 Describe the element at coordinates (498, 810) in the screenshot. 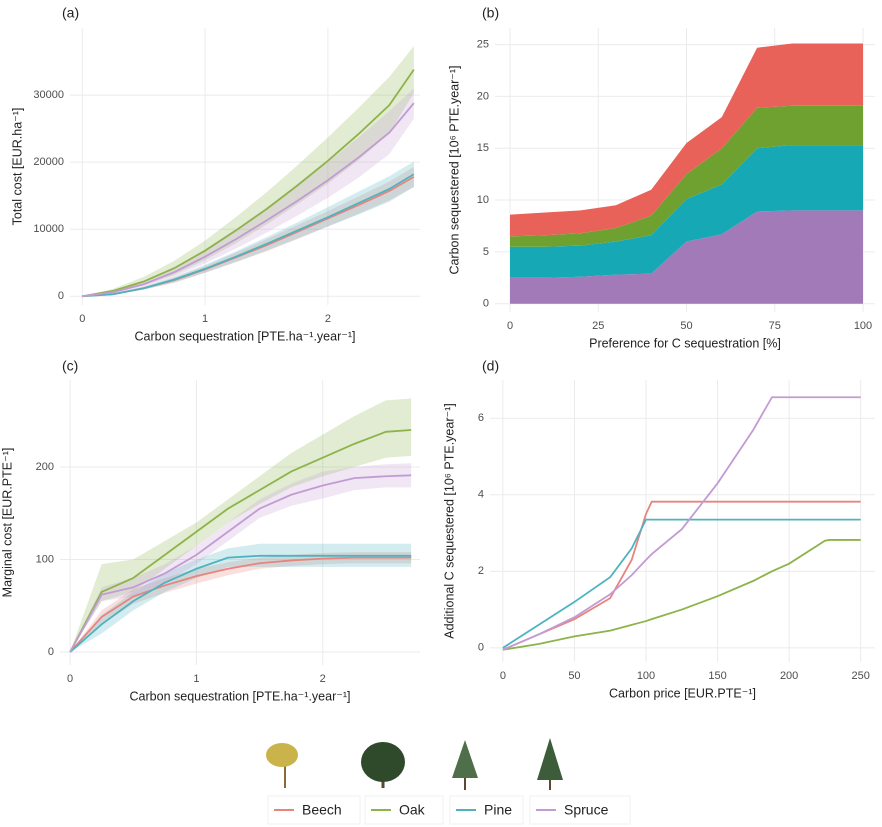

I see `legend-label: Pine` at that location.